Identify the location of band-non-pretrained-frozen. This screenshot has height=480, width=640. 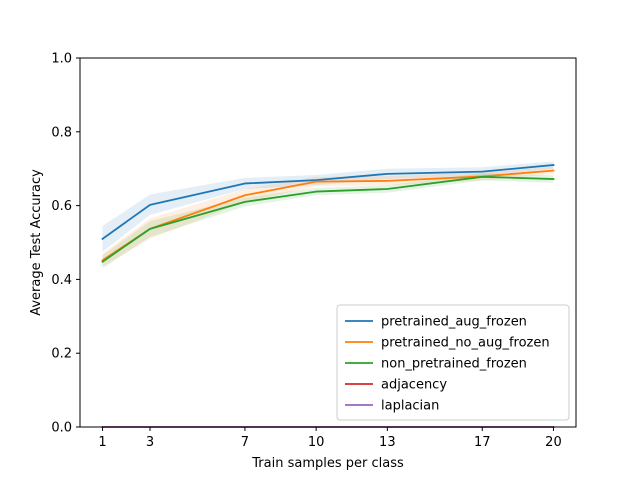
(328, 221).